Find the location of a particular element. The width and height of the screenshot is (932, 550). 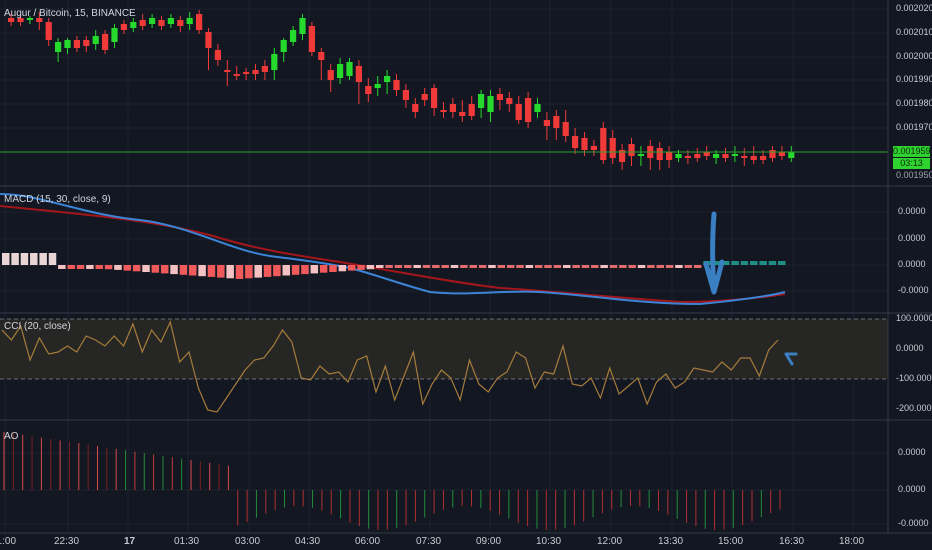

cci-band is located at coordinates (444, 349).